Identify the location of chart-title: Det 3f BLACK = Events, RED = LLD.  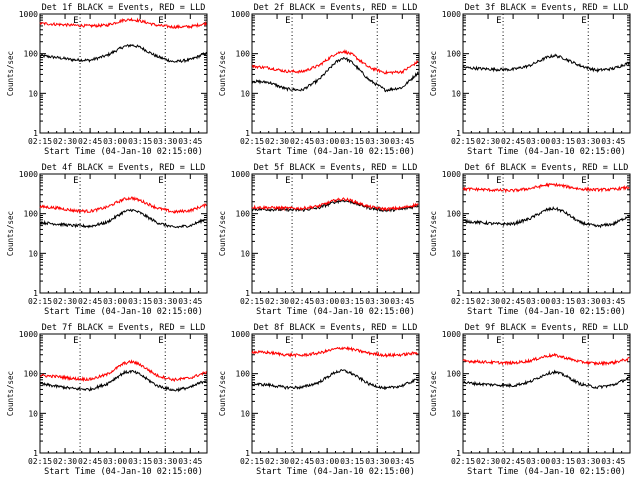
(547, 8).